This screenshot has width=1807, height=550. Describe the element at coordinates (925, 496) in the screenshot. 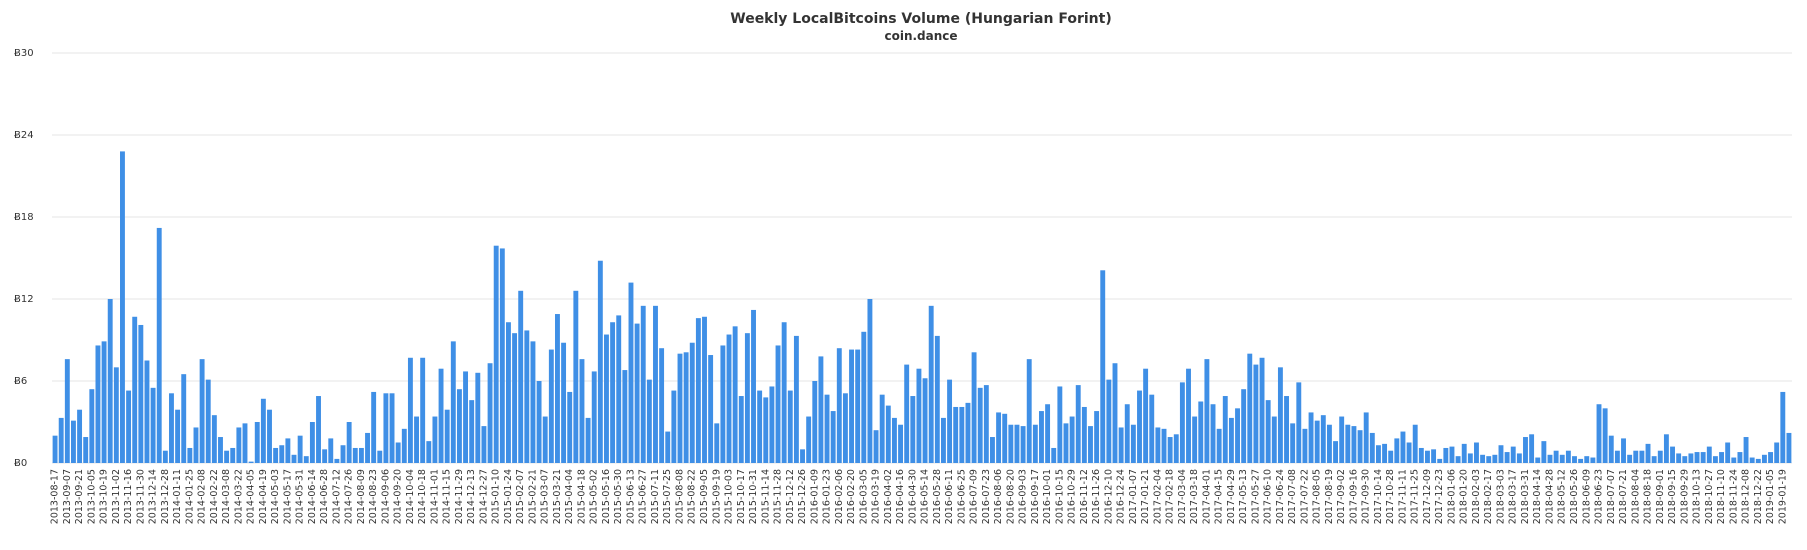

I see `x-tick-label: 2016-05-14` at that location.